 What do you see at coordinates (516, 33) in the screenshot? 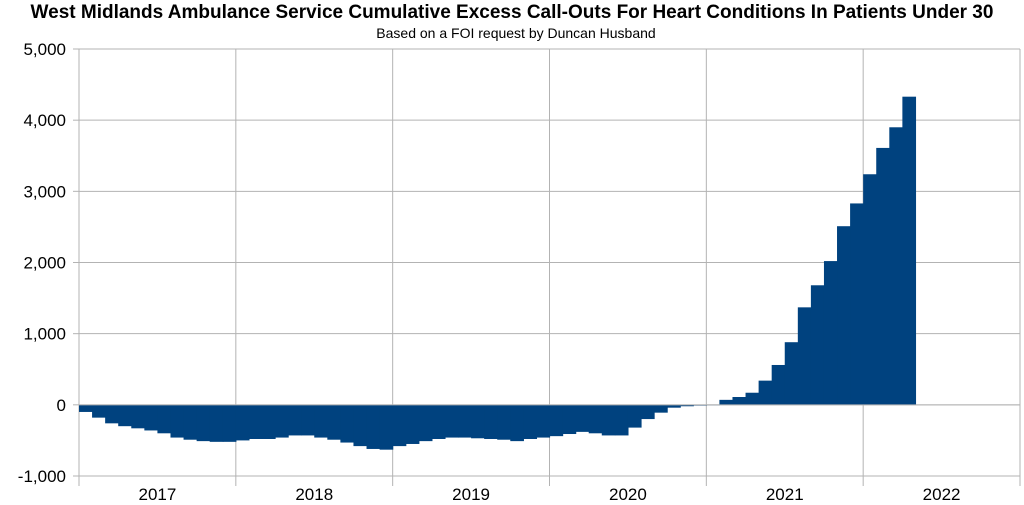
I see `chart-subtitle: Based on a FOI request by Duncan Husband` at bounding box center [516, 33].